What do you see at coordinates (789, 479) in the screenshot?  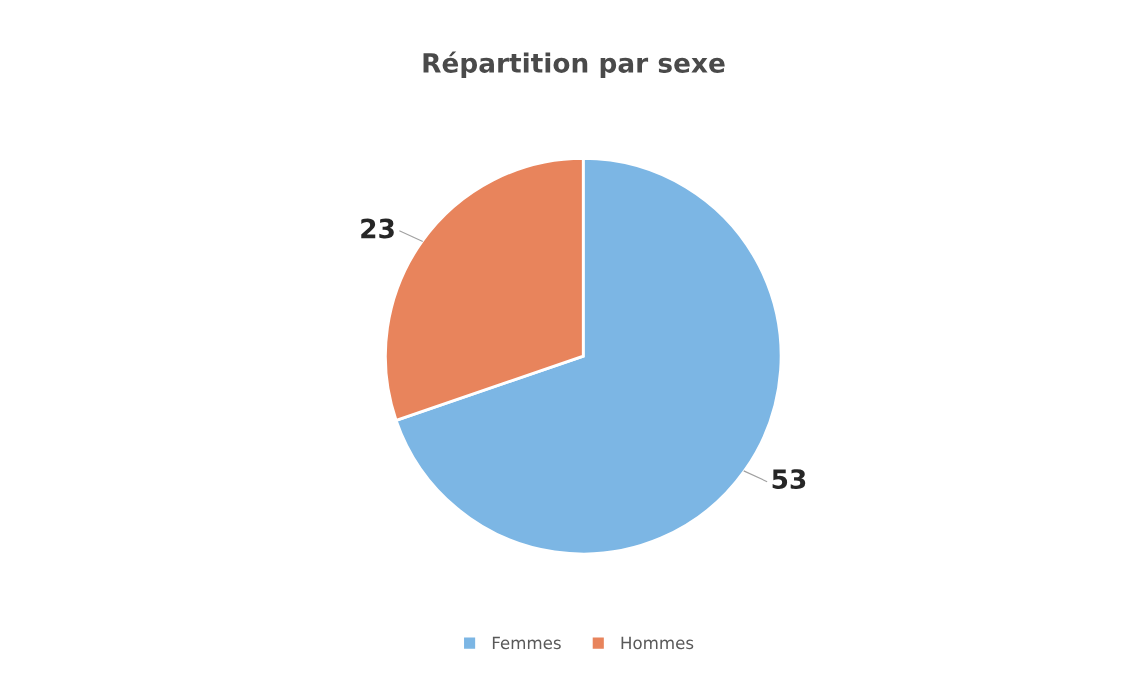 I see `data-label: 53` at bounding box center [789, 479].